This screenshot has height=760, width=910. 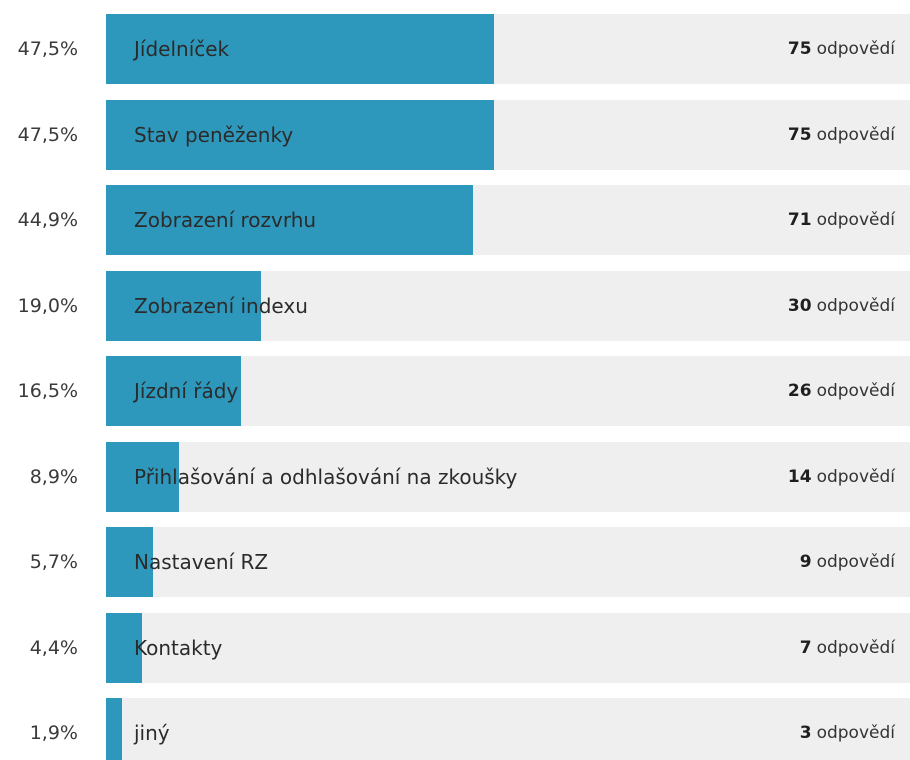 I want to click on bar-row: 19,0% Zobrazení indexu 30 odpovědí, so click(x=455, y=305).